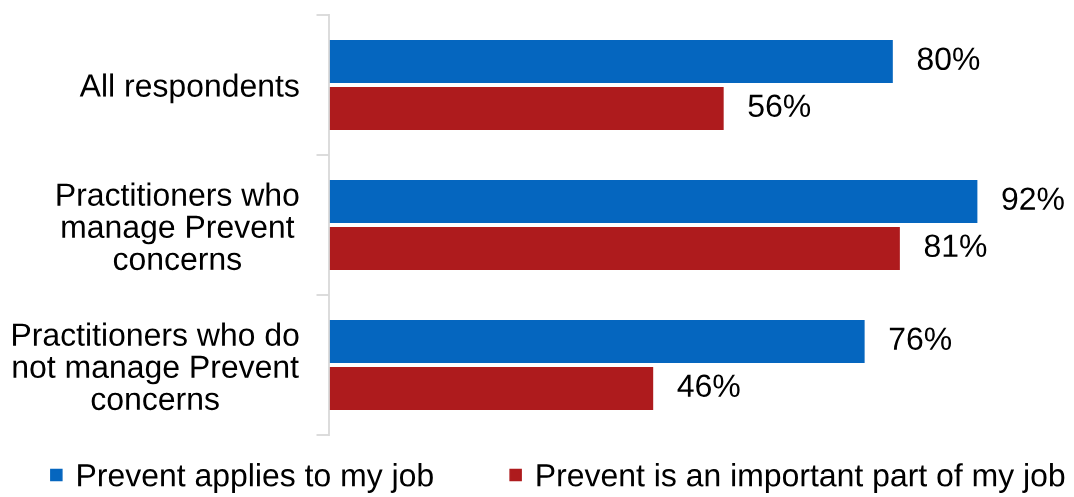  I want to click on legend-label: Prevent applies to my job, so click(255, 478).